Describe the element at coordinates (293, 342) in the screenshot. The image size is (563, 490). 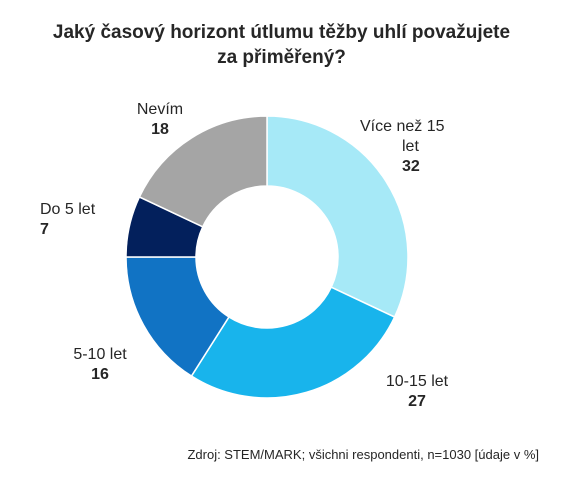
I see `donut-slice-10-15-let` at that location.